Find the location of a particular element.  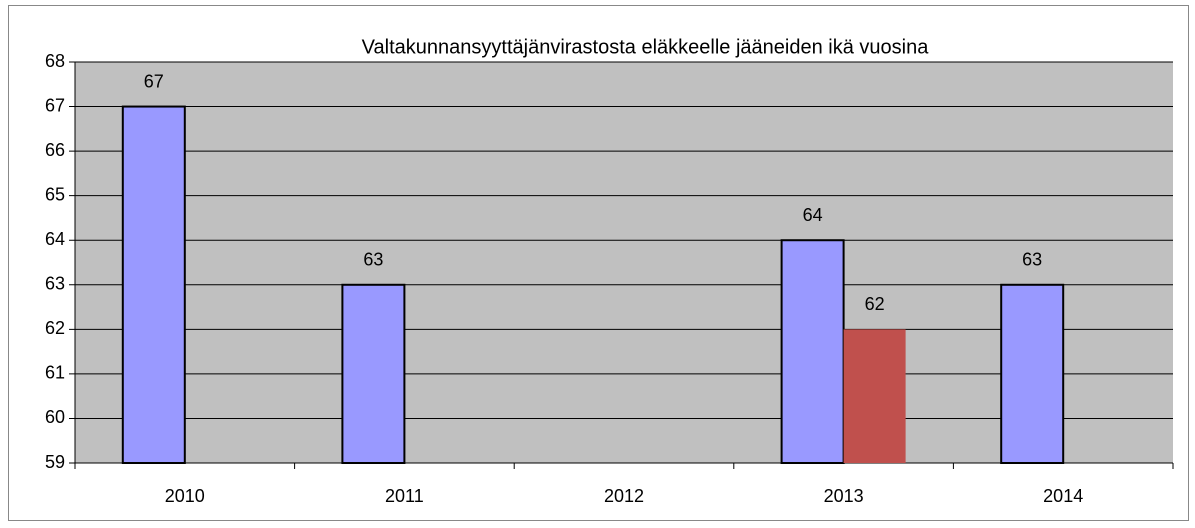

y-tick-label: 61 is located at coordinates (55, 373).